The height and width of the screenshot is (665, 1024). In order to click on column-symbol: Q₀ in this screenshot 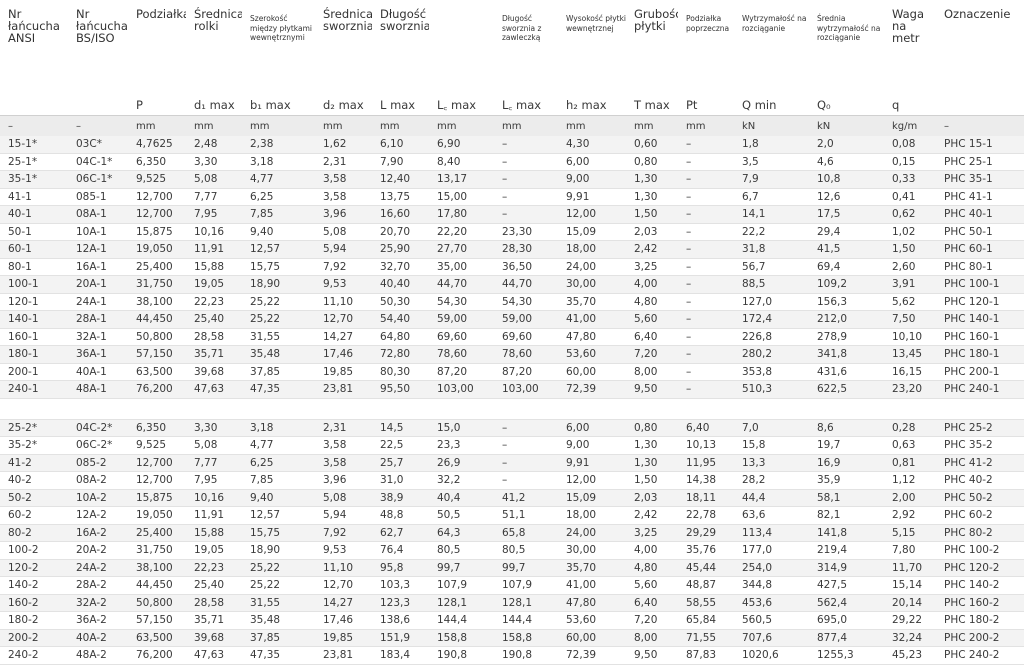, I will do `click(824, 105)`.